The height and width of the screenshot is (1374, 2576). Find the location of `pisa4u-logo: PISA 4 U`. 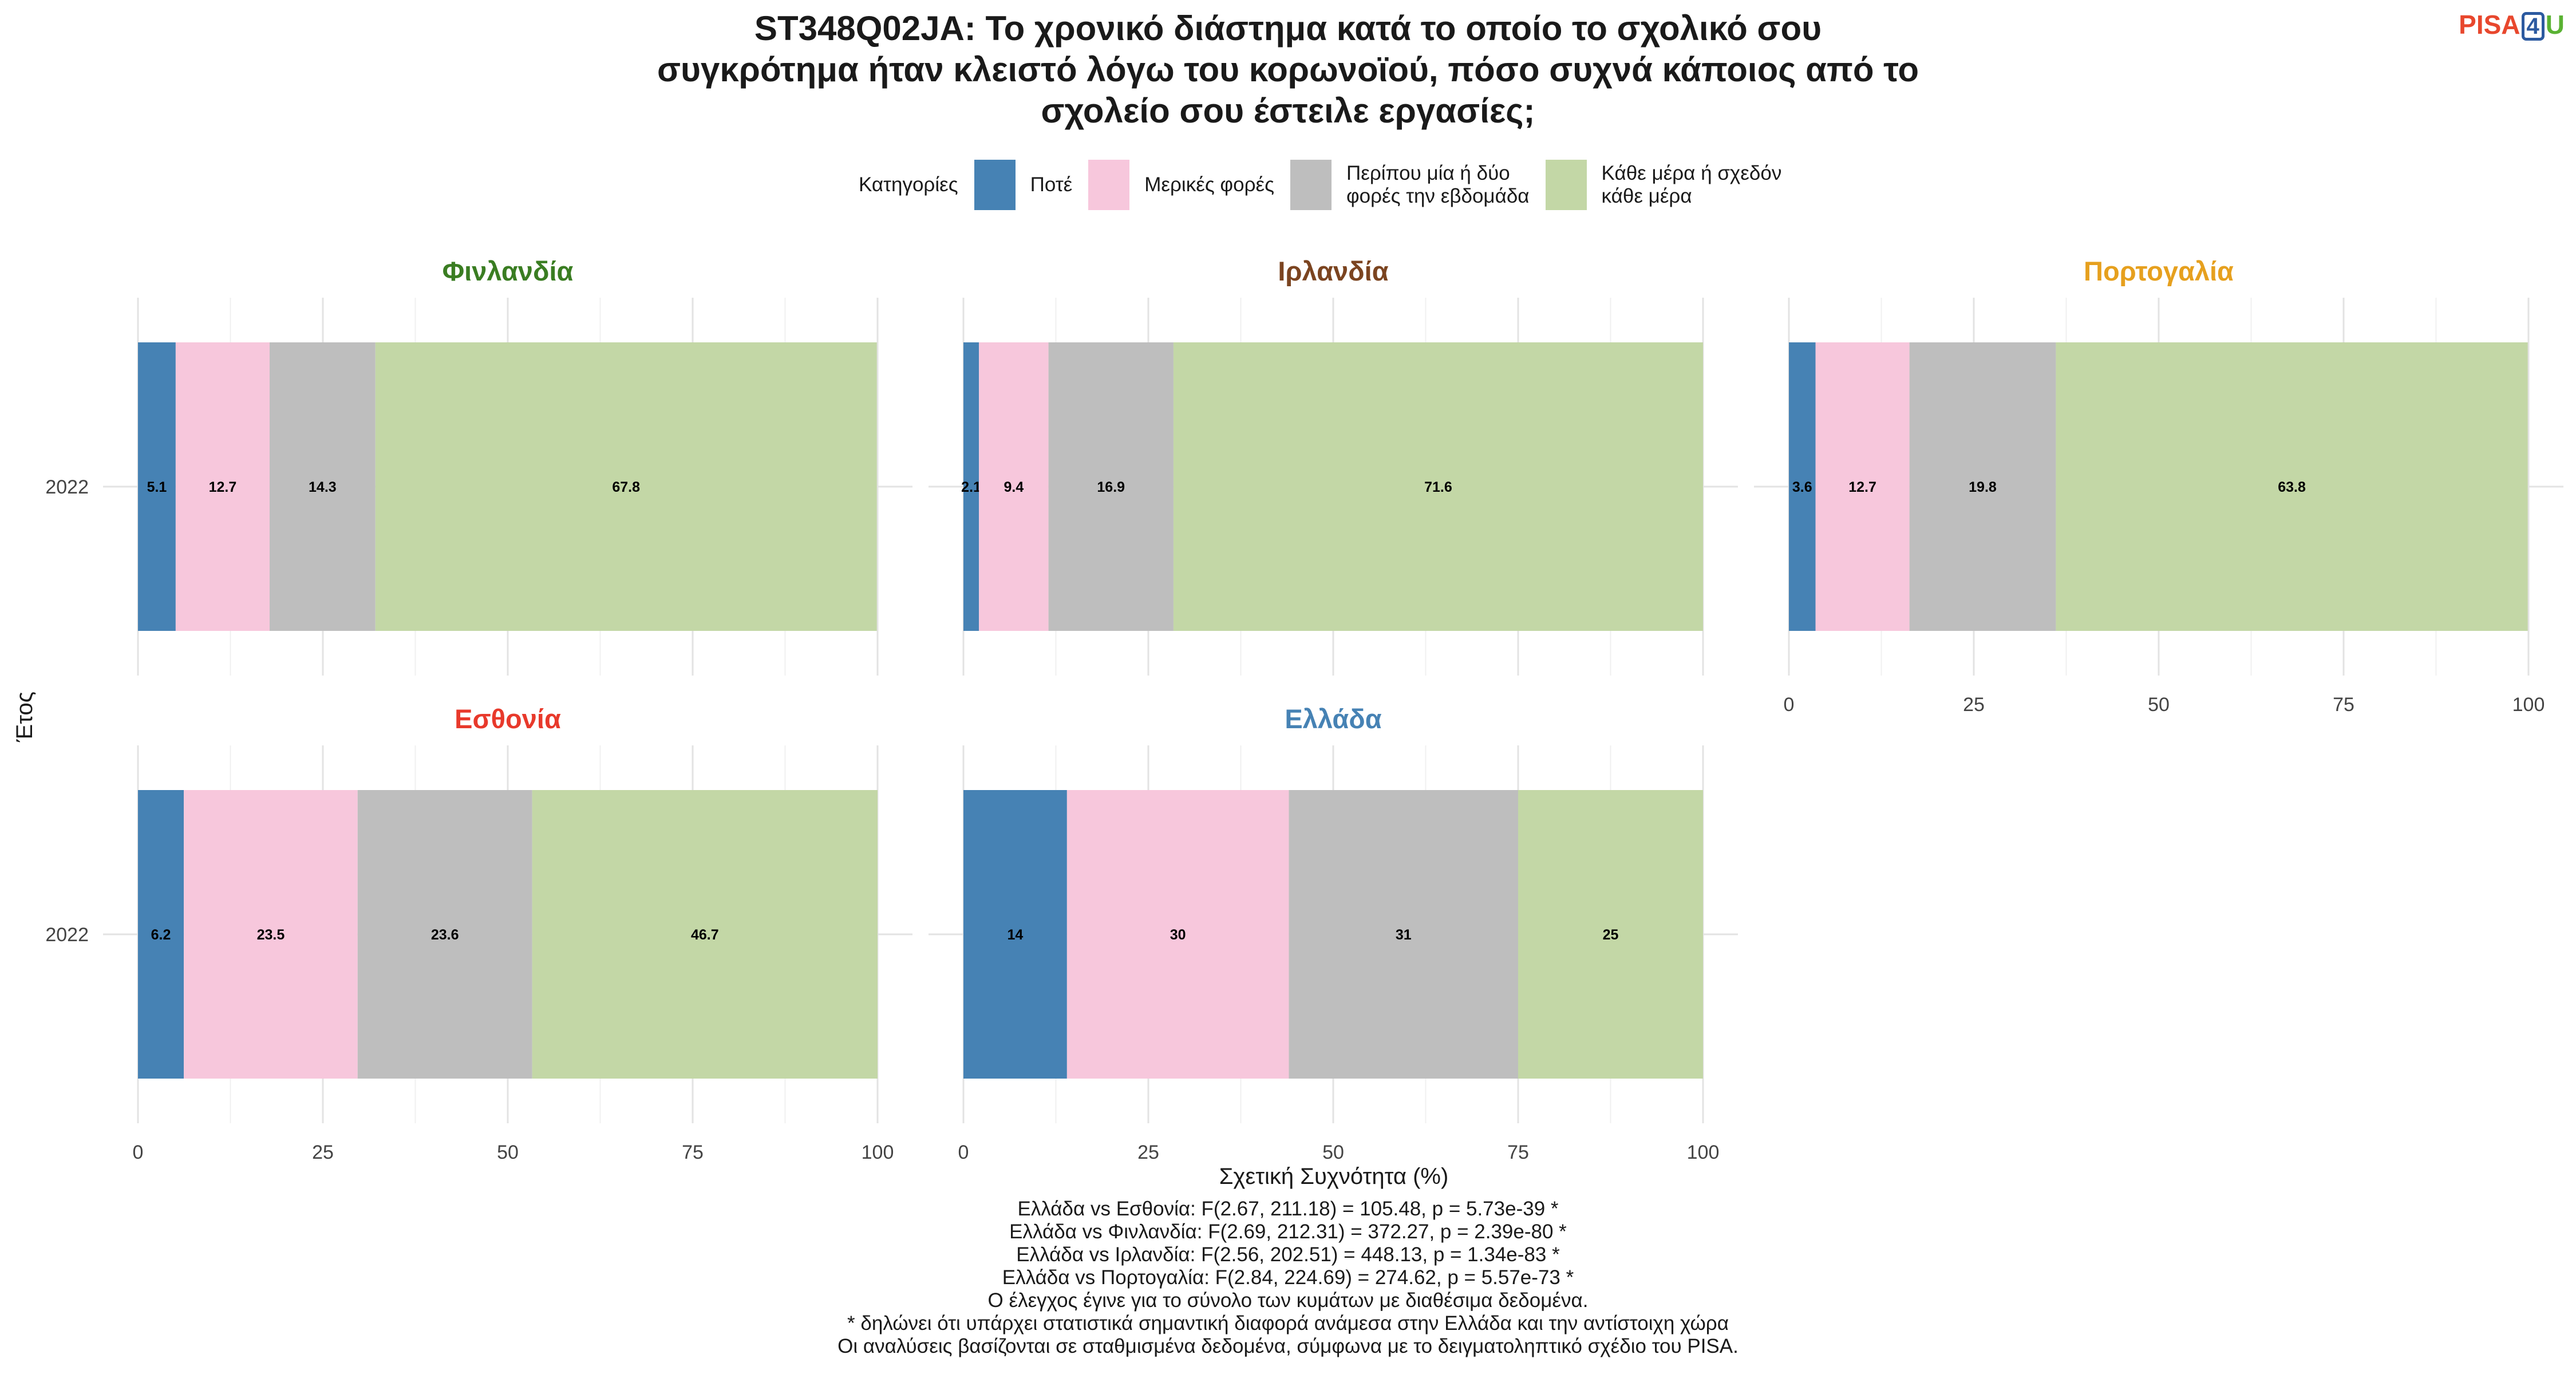

pisa4u-logo: PISA 4 U is located at coordinates (2512, 25).